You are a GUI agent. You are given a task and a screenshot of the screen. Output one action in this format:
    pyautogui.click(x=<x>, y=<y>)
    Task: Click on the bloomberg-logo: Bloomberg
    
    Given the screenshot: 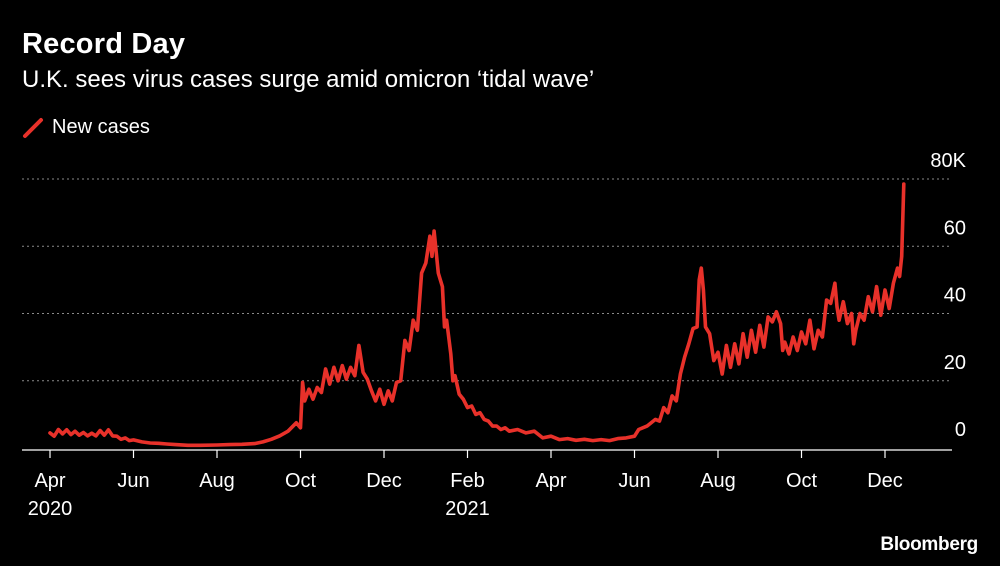 What is the action you would take?
    pyautogui.click(x=929, y=544)
    